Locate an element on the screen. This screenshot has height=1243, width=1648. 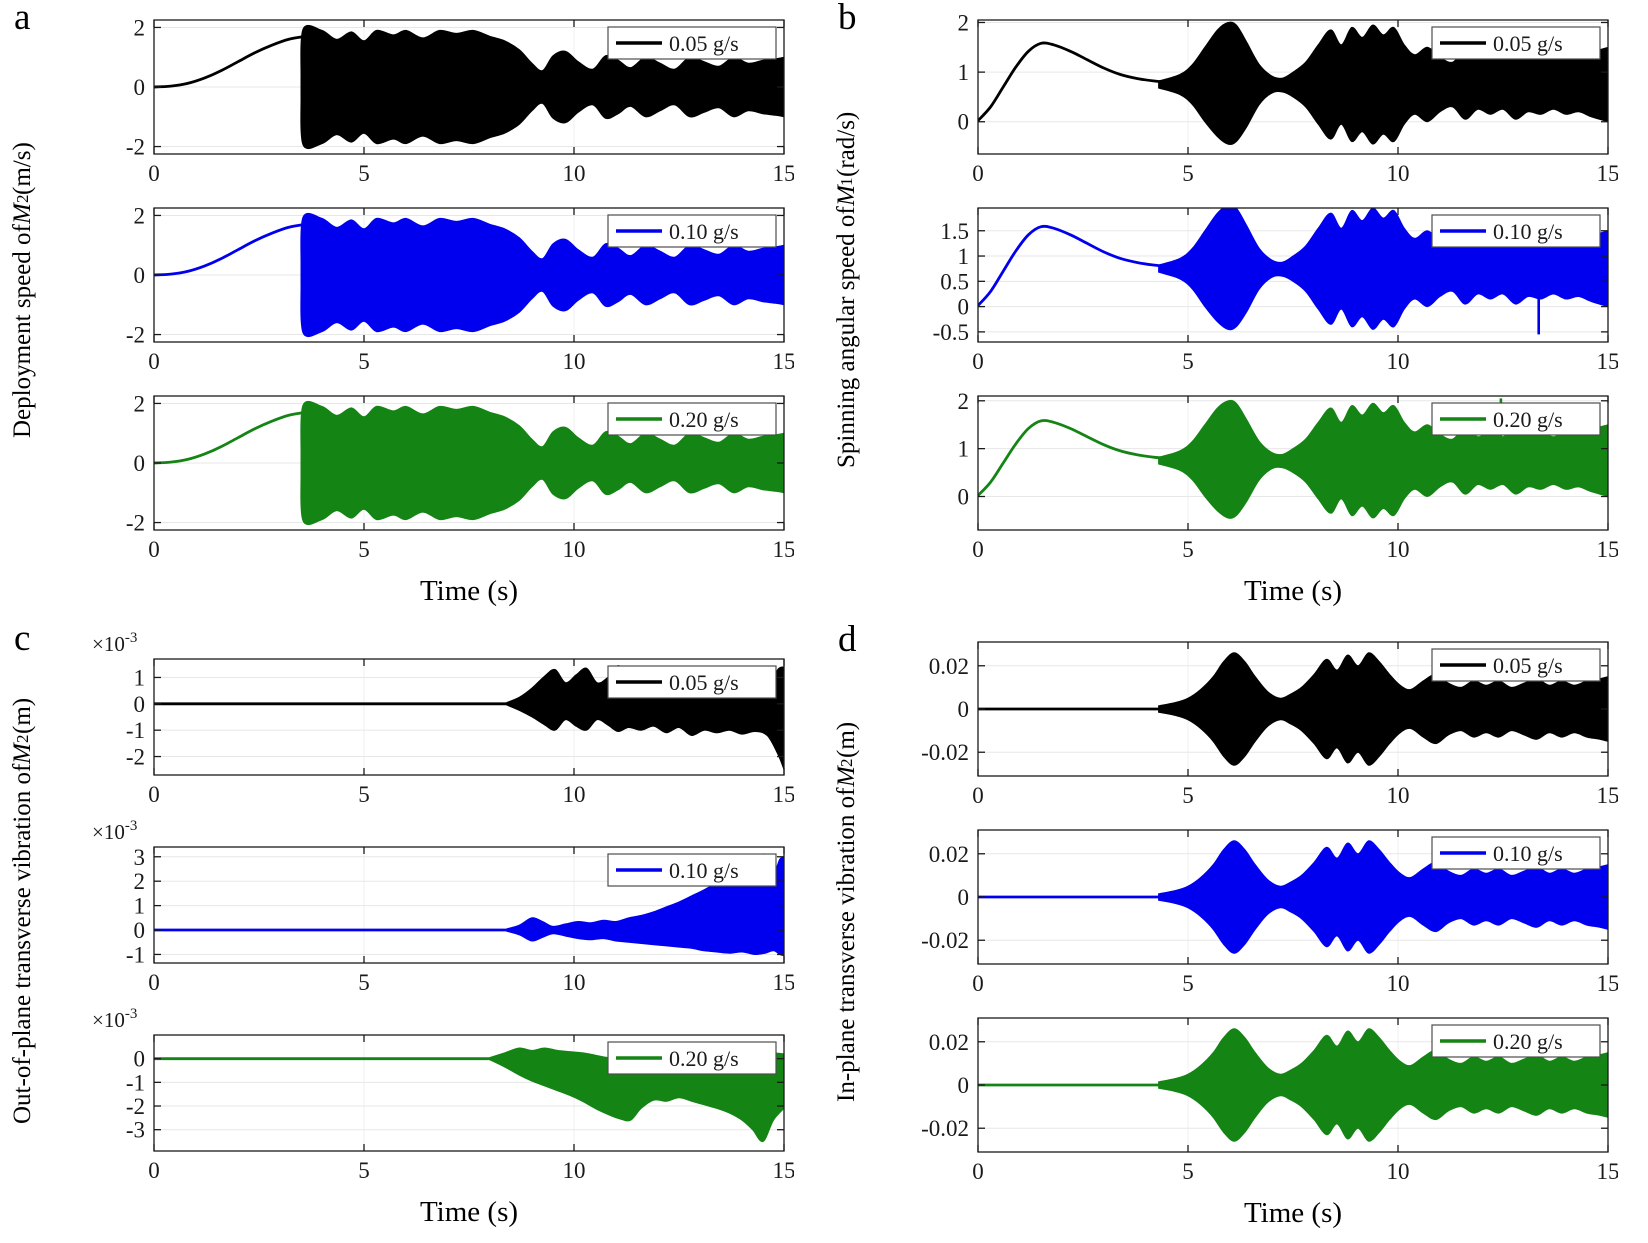
legend-b1: 0.05 g/s is located at coordinates (1516, 43).